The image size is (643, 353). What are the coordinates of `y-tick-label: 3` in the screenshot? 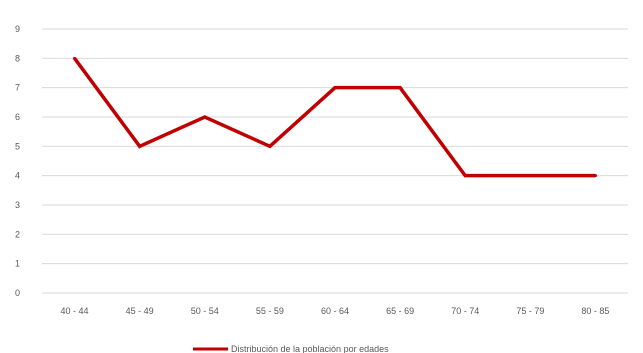 It's located at (17, 205).